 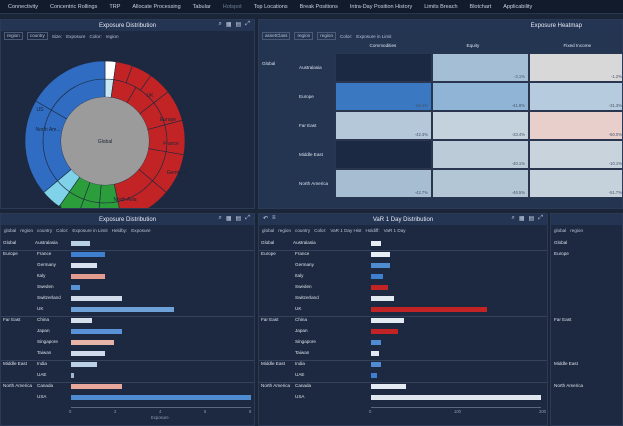 What do you see at coordinates (480, 6) in the screenshot?
I see `nav-tab: Blotchart` at bounding box center [480, 6].